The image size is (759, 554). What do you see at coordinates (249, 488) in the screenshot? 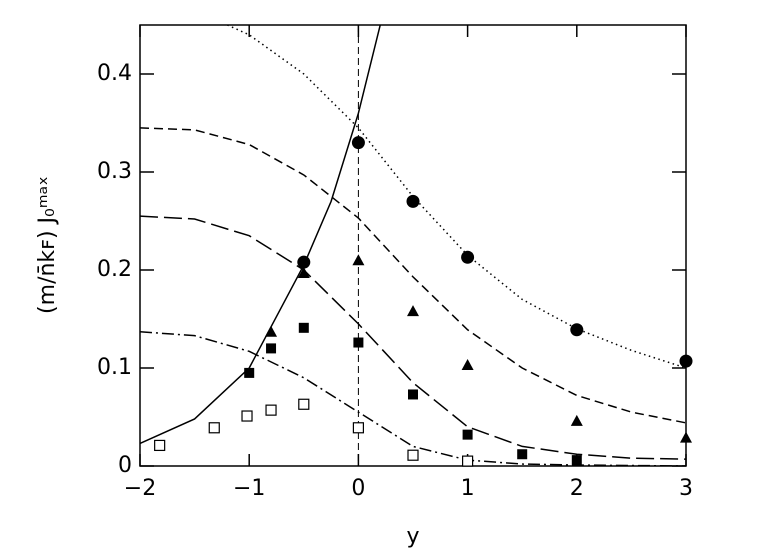
I see `x-tick-label: −1` at bounding box center [249, 488].